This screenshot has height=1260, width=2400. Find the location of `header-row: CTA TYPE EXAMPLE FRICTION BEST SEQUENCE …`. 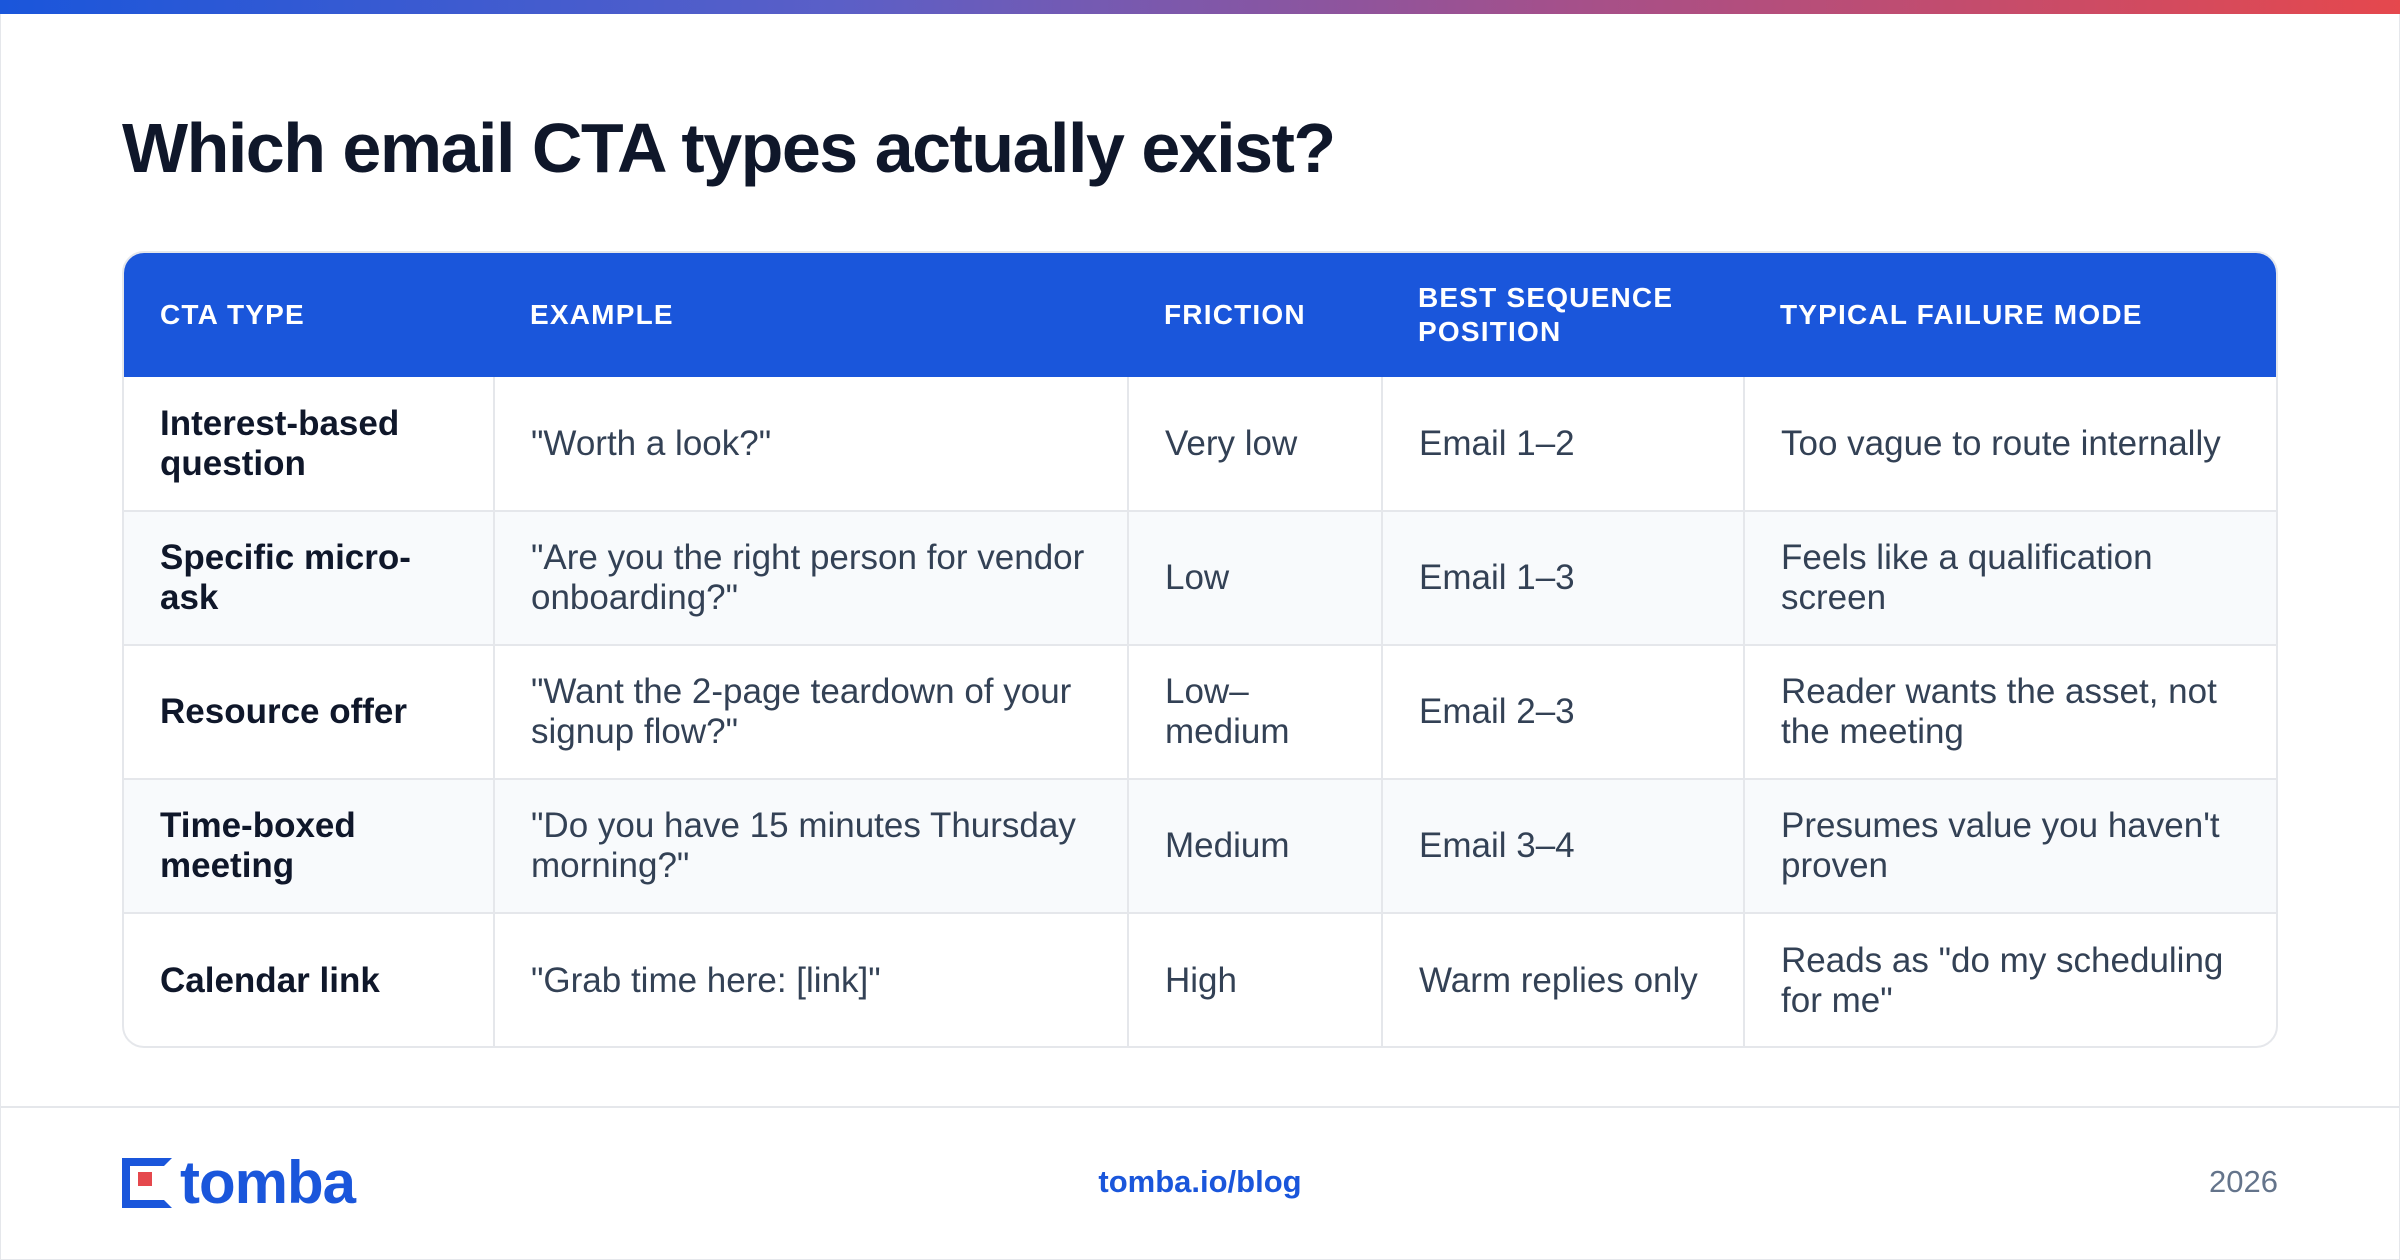

header-row: CTA TYPE EXAMPLE FRICTION BEST SEQUENCE … is located at coordinates (1200, 315).